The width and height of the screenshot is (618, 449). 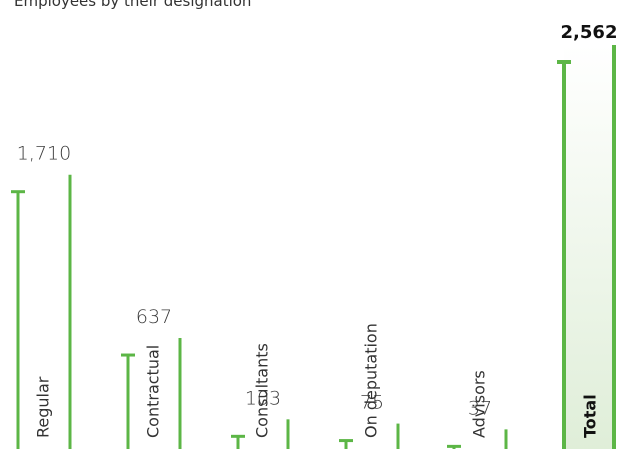 What do you see at coordinates (590, 416) in the screenshot?
I see `category-label-5: Total` at bounding box center [590, 416].